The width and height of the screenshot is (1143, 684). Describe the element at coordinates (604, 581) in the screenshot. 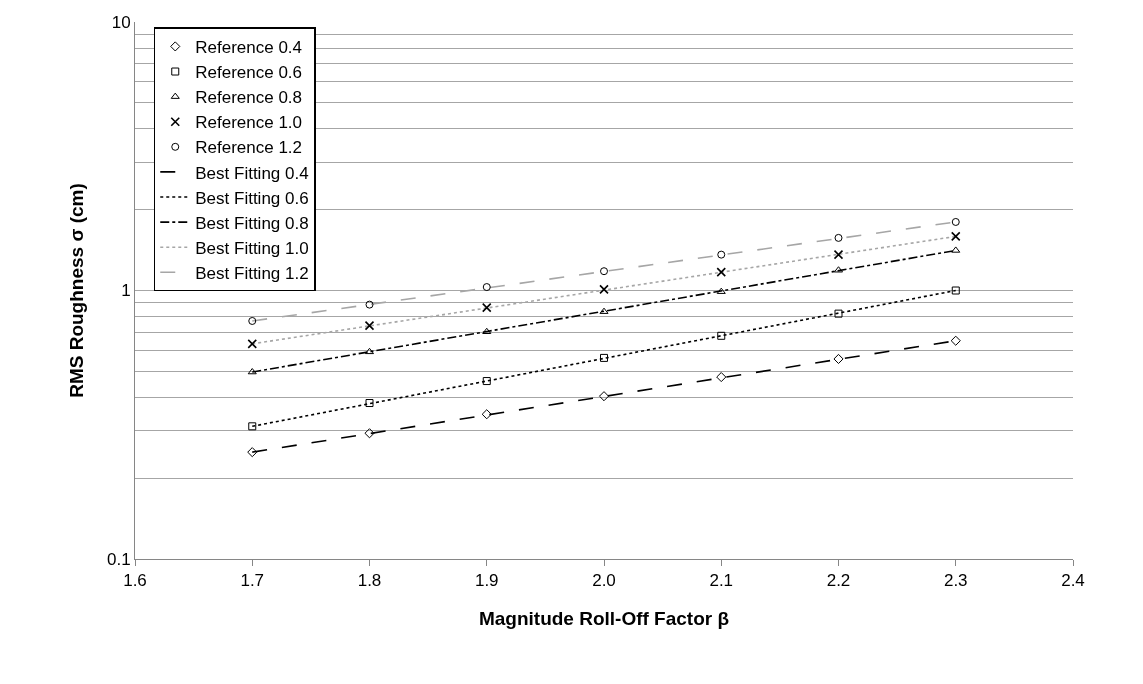

I see `x-tick-label: 2.0` at that location.